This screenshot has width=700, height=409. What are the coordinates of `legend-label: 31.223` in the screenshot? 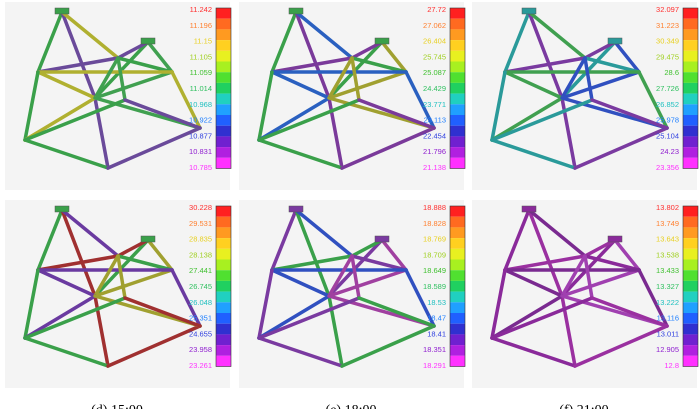 It's located at (667, 25).